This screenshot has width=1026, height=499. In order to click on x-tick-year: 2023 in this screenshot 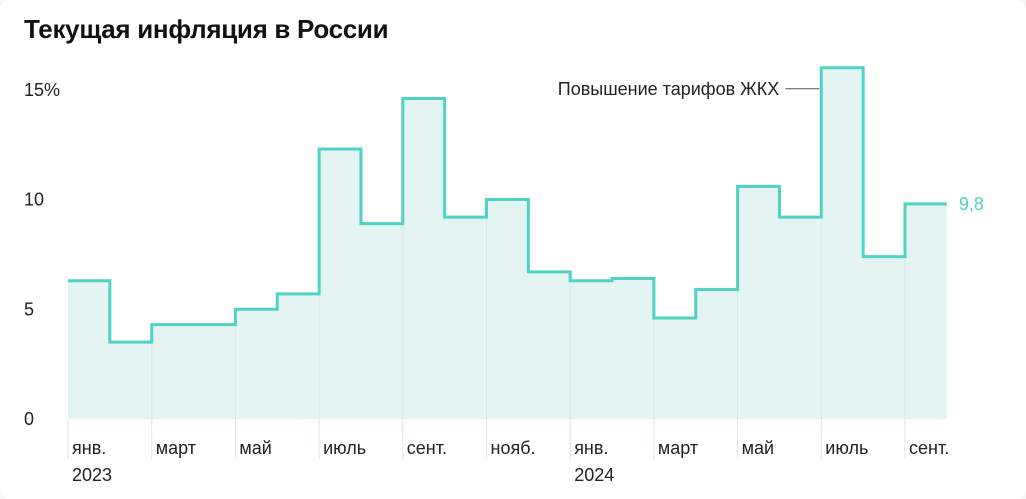, I will do `click(92, 475)`.